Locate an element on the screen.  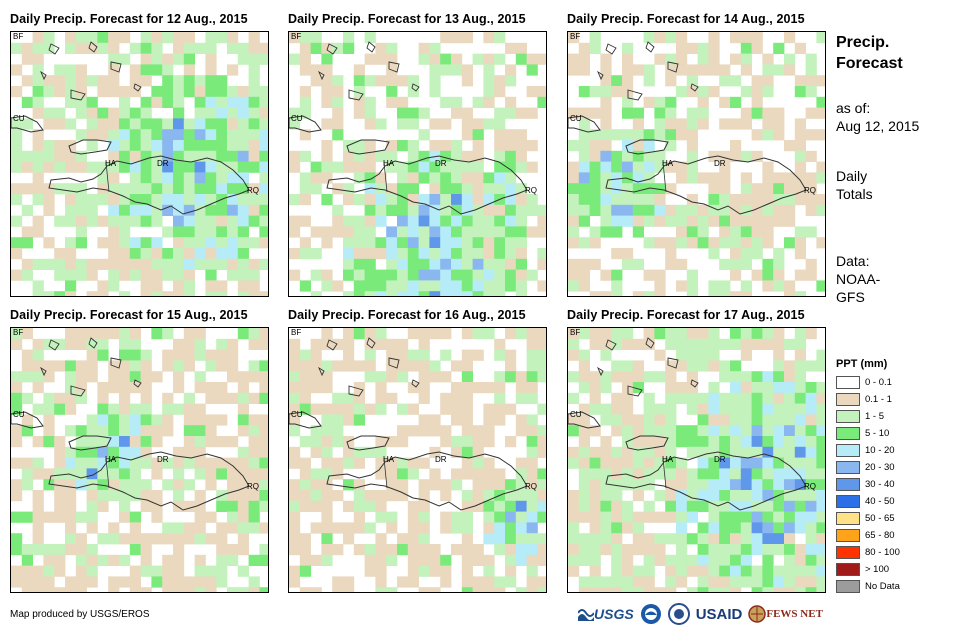
legend-label: 20 - 30 is located at coordinates (880, 467).